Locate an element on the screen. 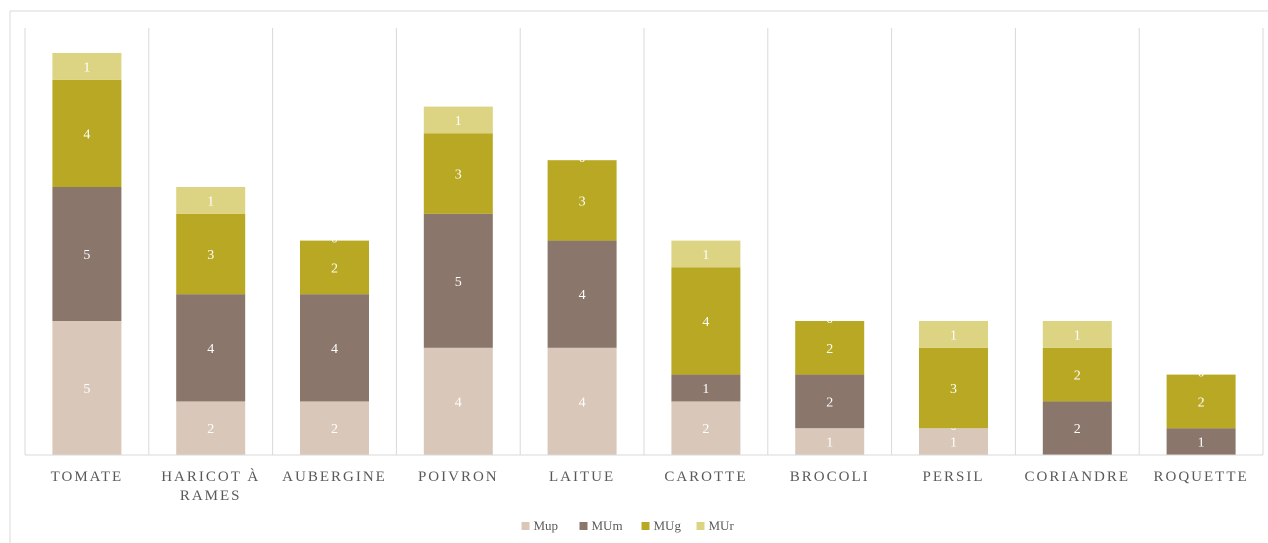 This screenshot has width=1268, height=543. legend-item-mur: MUr is located at coordinates (715, 525).